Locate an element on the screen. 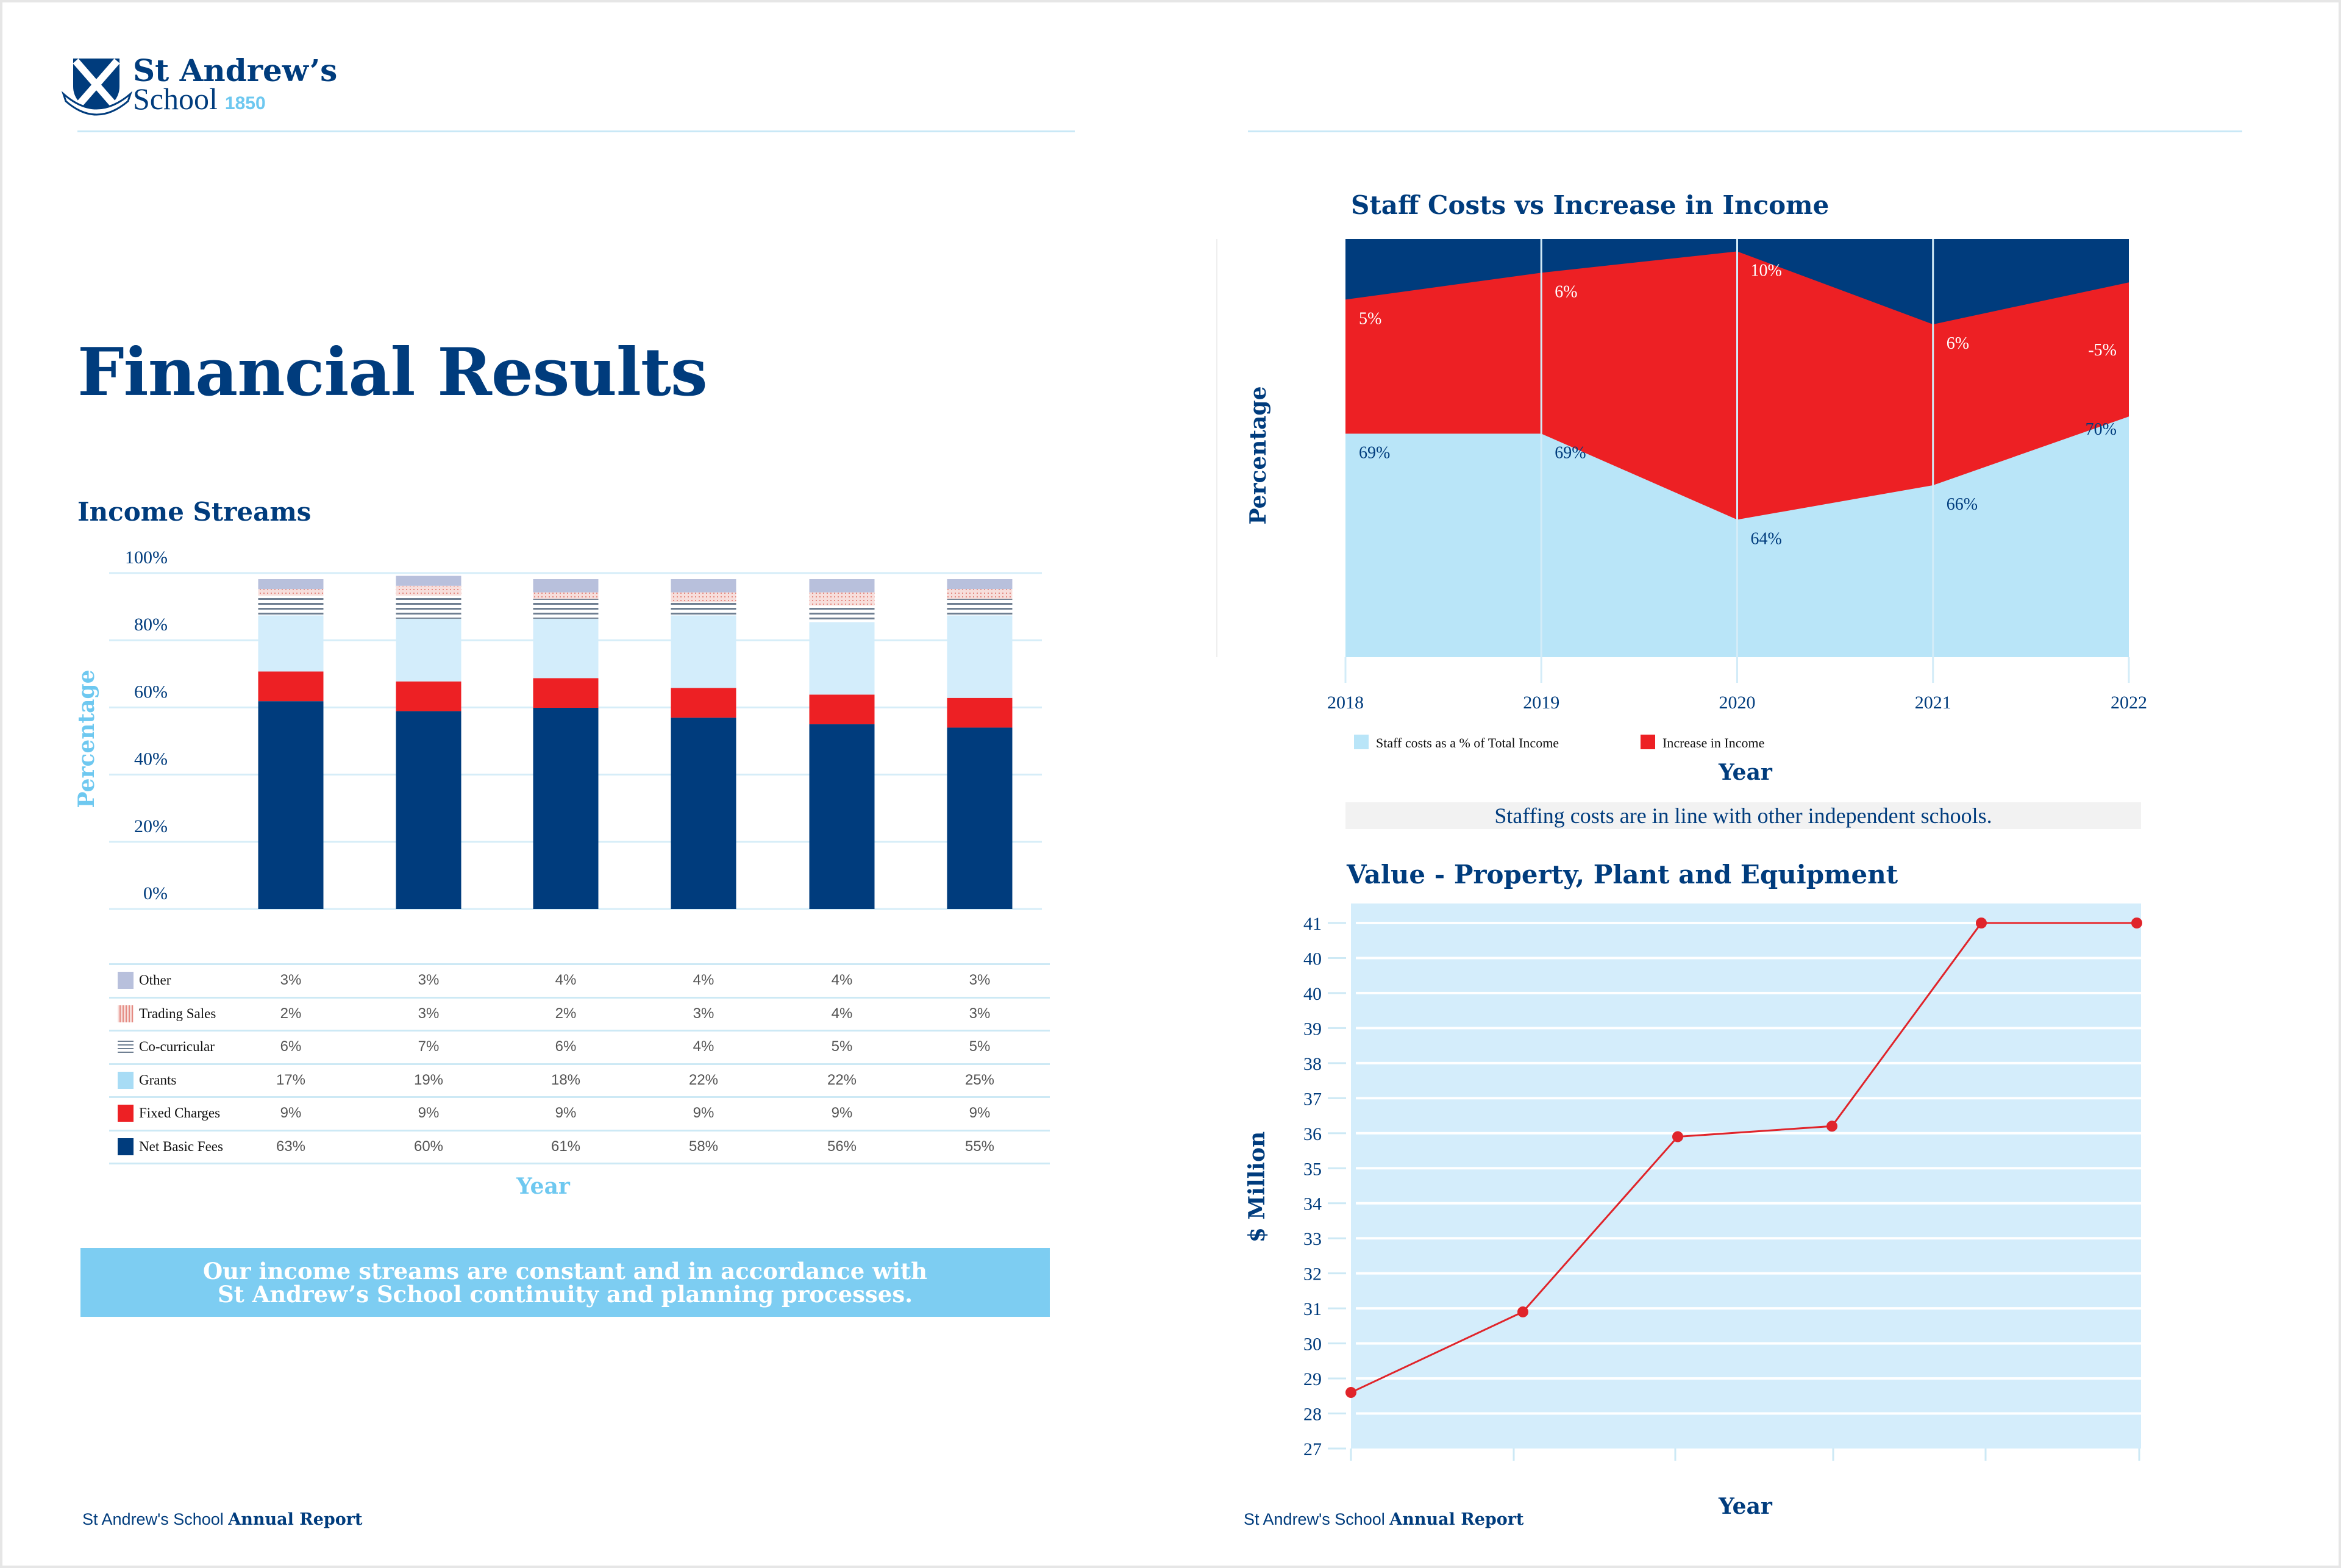  bar-segment-fixed-charges is located at coordinates (980, 713).